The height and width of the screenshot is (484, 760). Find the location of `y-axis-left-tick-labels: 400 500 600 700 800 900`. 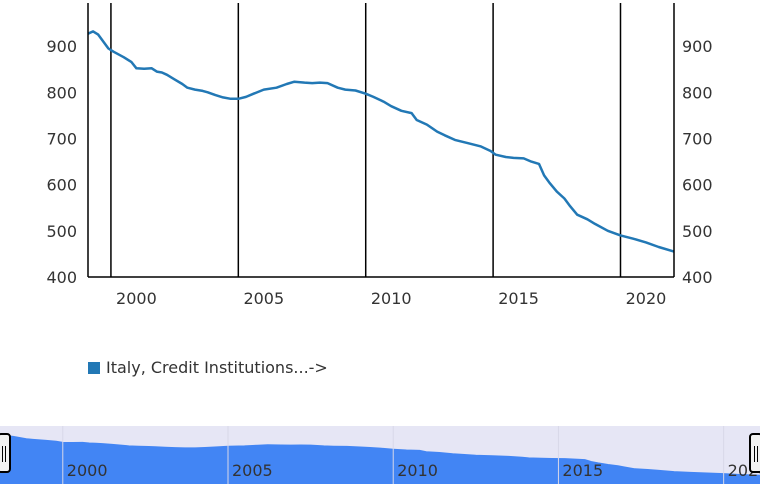

y-axis-left-tick-labels: 400 500 600 700 800 900 is located at coordinates (61, 162).